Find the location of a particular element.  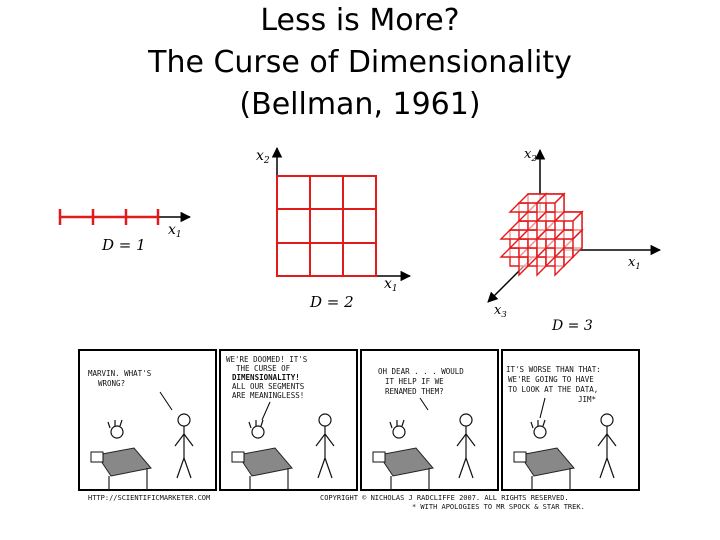

title-line-1: Less is More? is located at coordinates (360, 20).